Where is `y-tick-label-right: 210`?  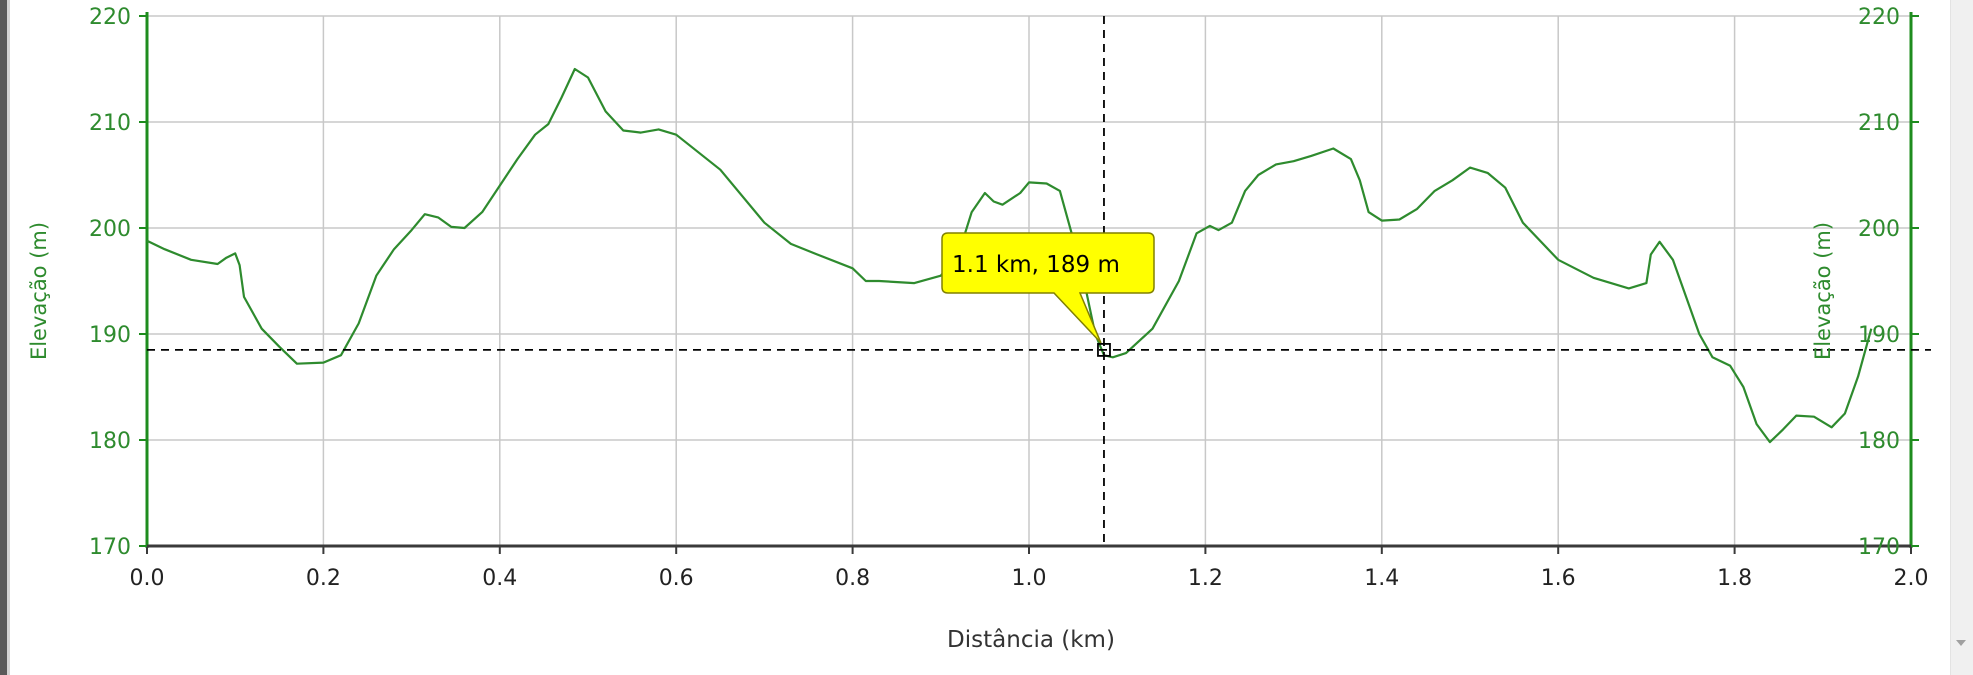
y-tick-label-right: 210 is located at coordinates (1879, 123).